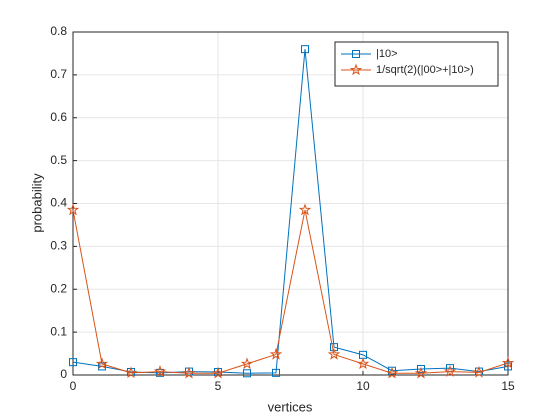 The width and height of the screenshot is (560, 420). What do you see at coordinates (58, 203) in the screenshot?
I see `y-tick-label: 0.4` at bounding box center [58, 203].